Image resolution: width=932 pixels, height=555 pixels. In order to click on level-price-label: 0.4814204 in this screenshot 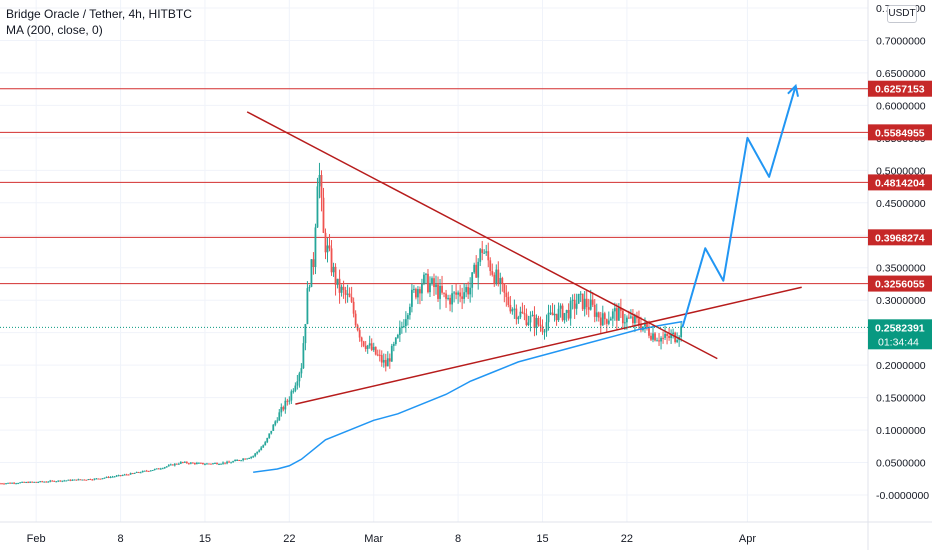, I will do `click(900, 183)`.